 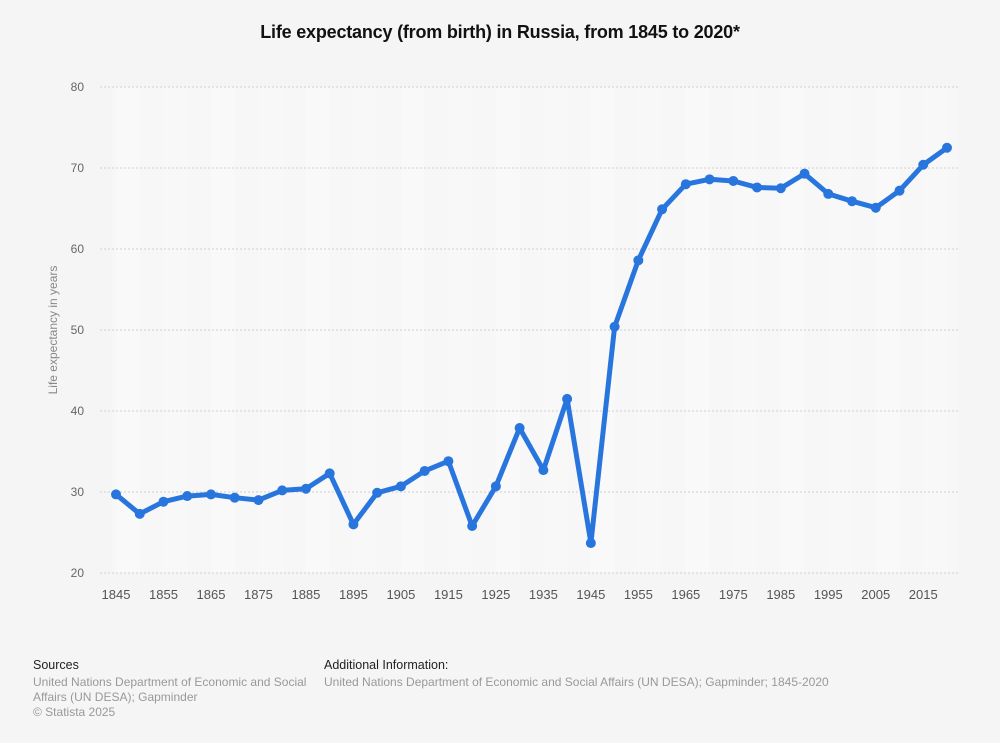 I want to click on y-tick-label: 80, so click(x=78, y=87).